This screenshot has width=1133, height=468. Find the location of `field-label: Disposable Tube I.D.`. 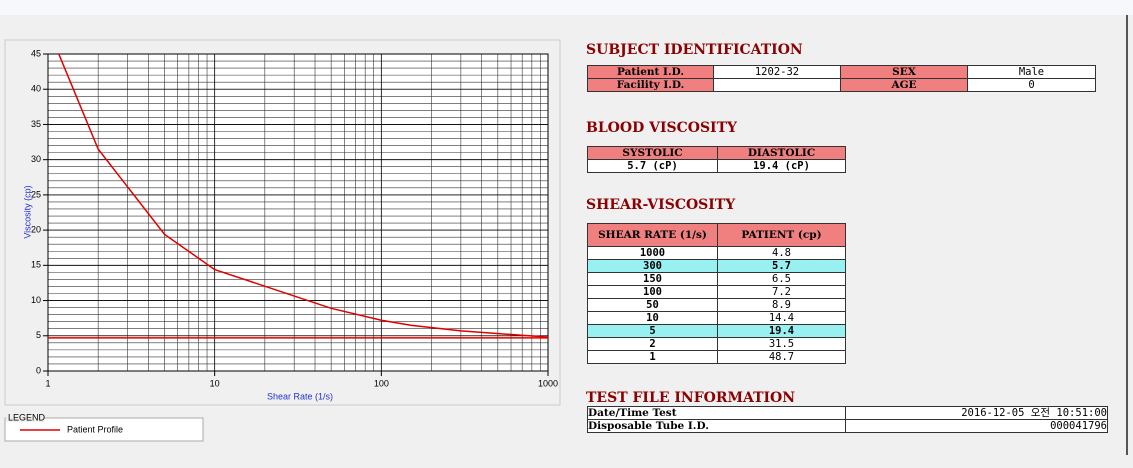

field-label: Disposable Tube I.D. is located at coordinates (716, 426).